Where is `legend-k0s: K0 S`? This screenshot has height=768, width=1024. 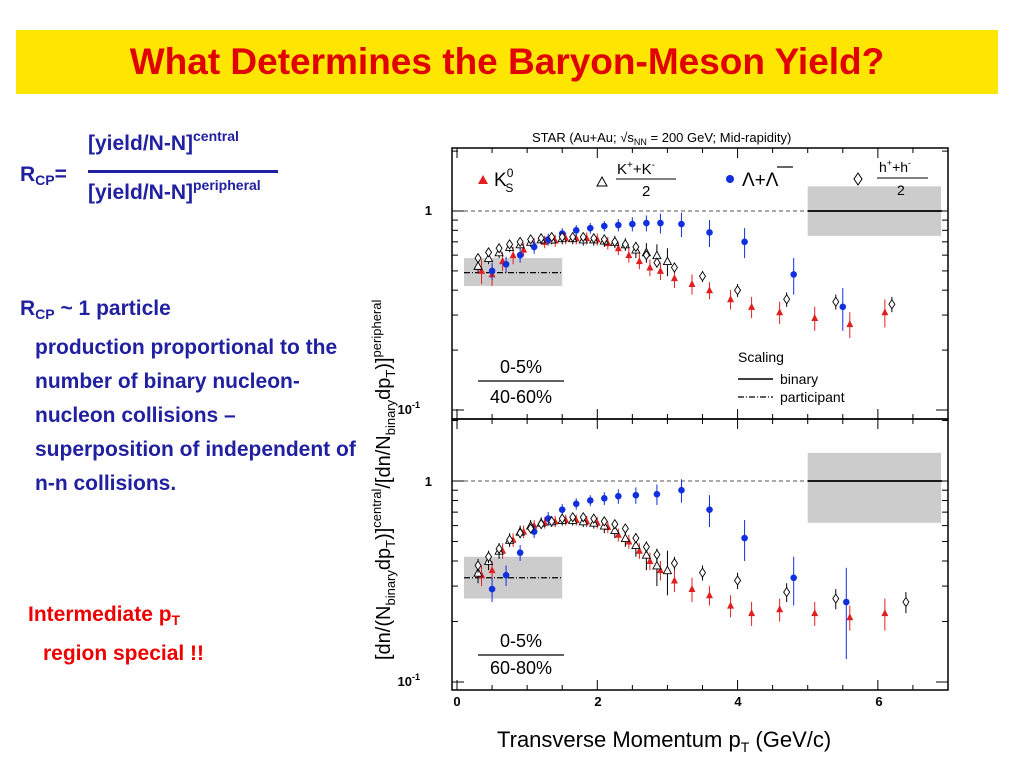 legend-k0s: K0 S is located at coordinates (496, 180).